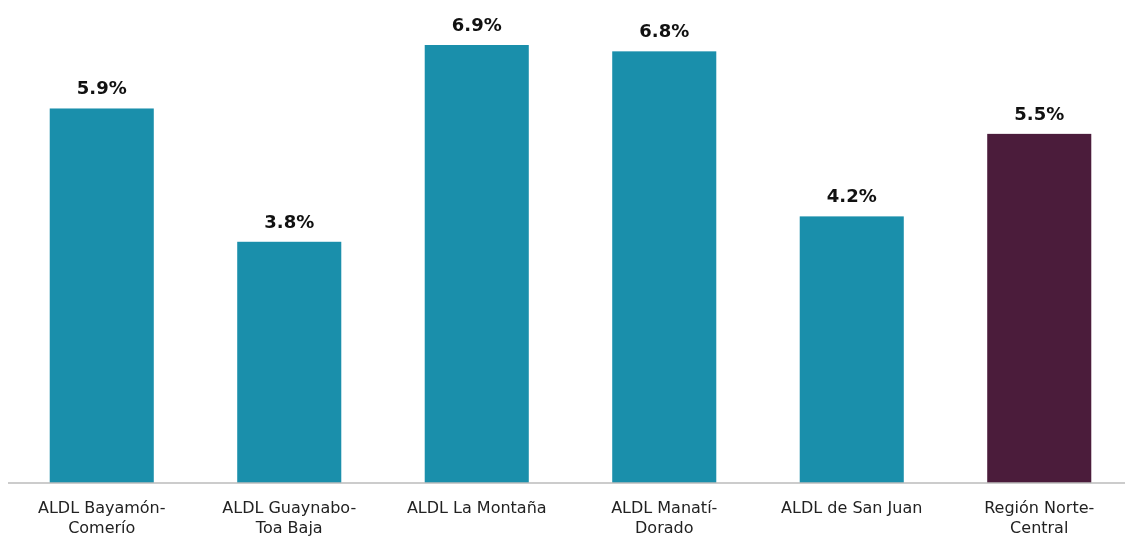  Describe the element at coordinates (476, 24) in the screenshot. I see `data-label: 6.9%` at that location.